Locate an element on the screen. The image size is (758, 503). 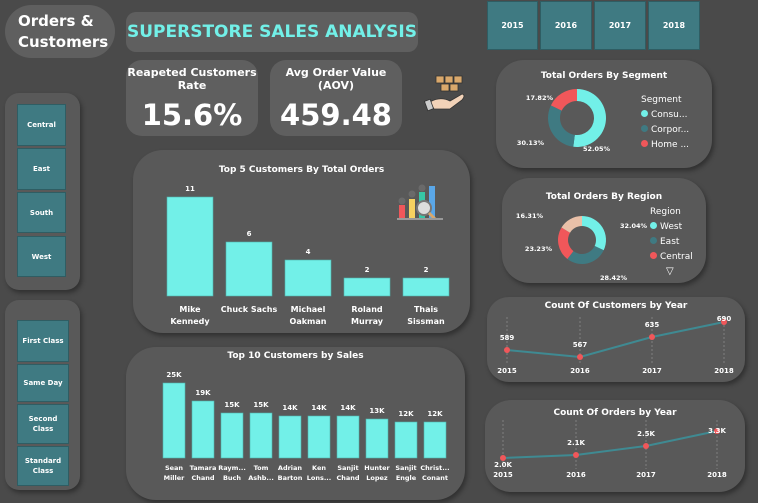
region-legend: Region West East Central is located at coordinates (671, 235).